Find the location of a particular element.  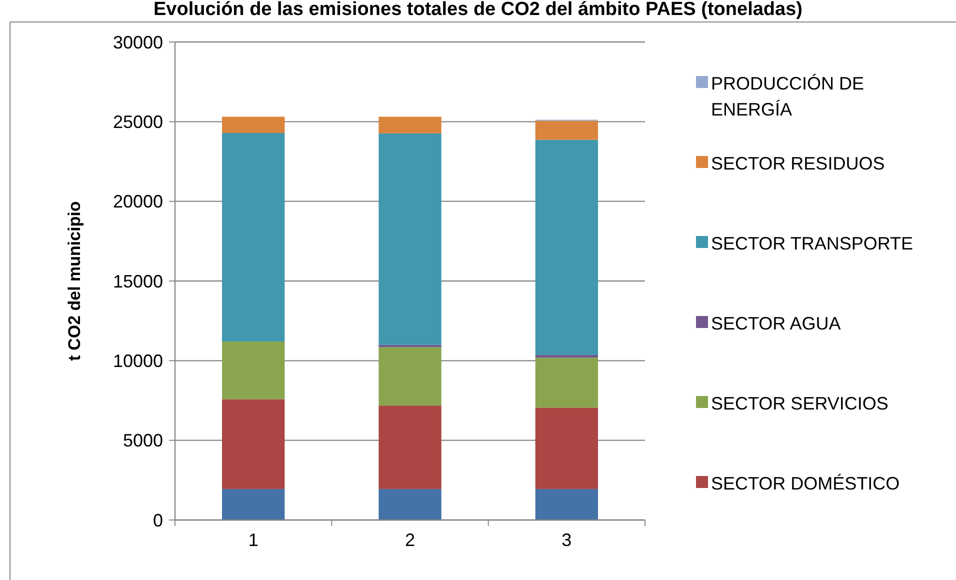

legend-label: SECTOR DOMÉSTICO is located at coordinates (805, 483).